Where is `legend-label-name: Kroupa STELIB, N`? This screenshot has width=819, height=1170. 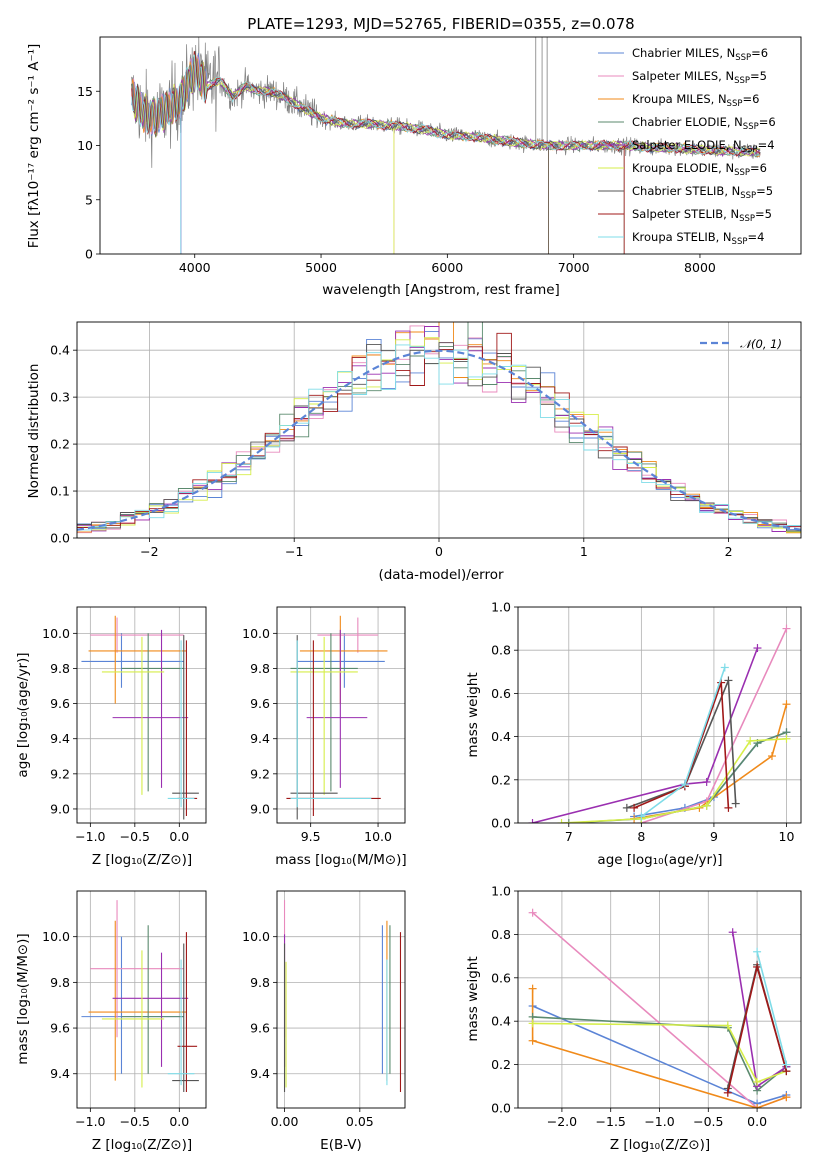
legend-label-name: Kroupa STELIB, N is located at coordinates (682, 237).